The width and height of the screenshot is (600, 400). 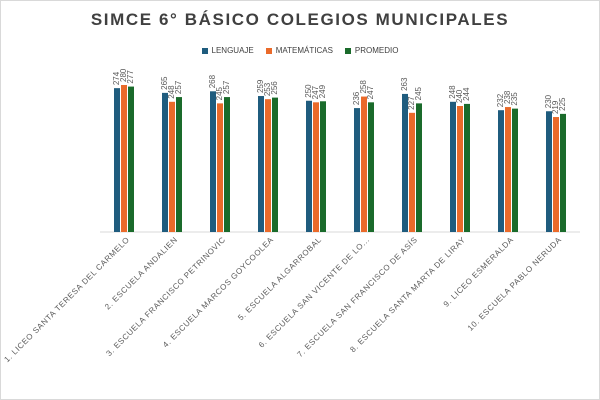 What do you see at coordinates (376, 50) in the screenshot?
I see `legend-label-promedio: PROMEDIO` at bounding box center [376, 50].